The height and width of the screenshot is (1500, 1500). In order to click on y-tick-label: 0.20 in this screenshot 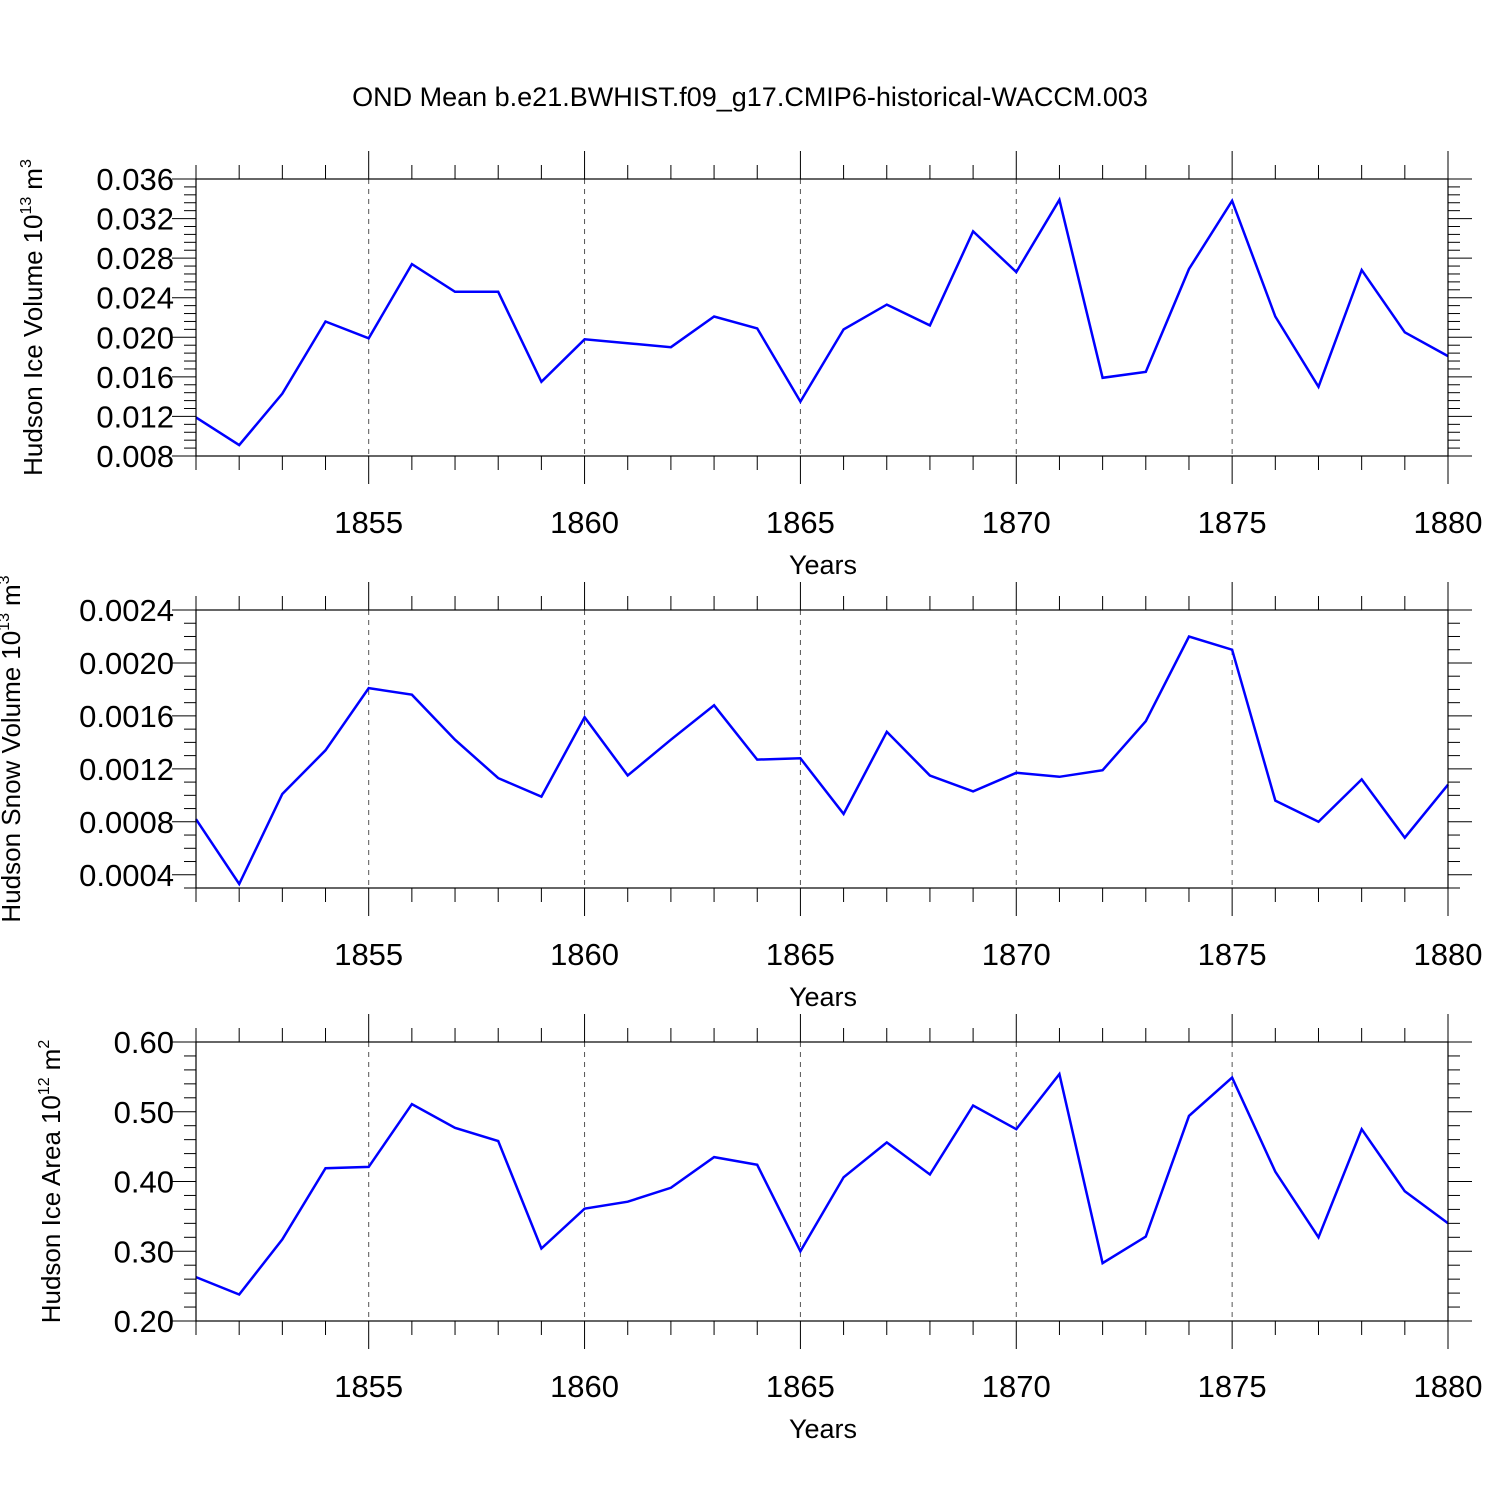, I will do `click(144, 1321)`.